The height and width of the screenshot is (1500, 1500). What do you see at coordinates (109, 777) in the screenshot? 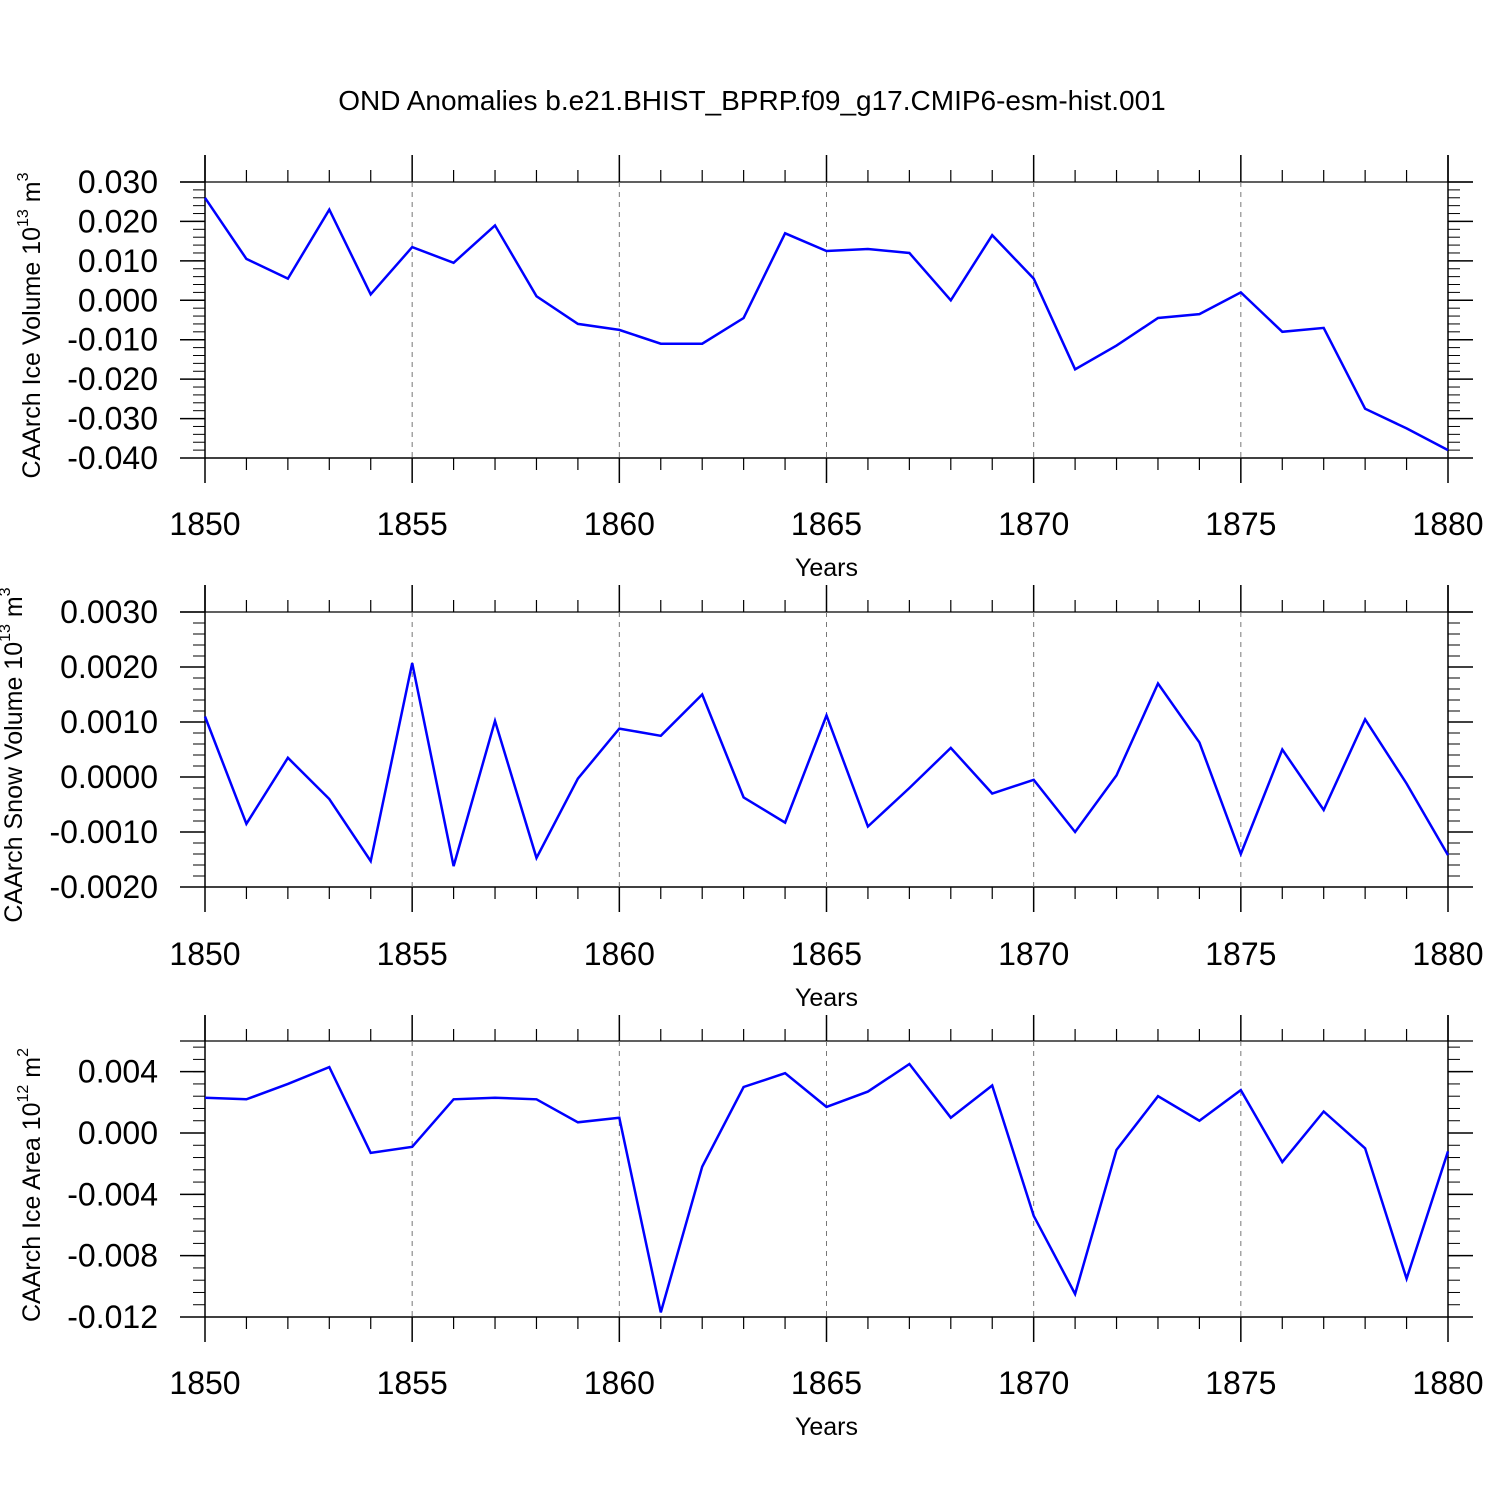
I see `y-tick-label: 0.0000` at bounding box center [109, 777].